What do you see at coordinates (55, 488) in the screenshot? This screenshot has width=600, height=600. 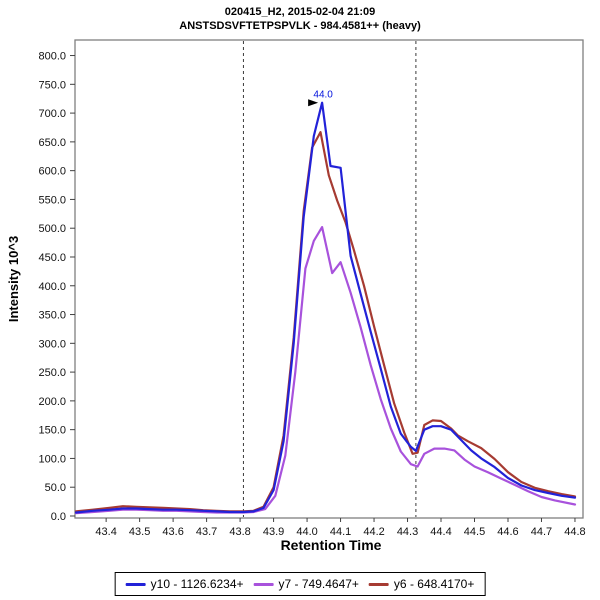 I see `y-tick-label: 50.0` at bounding box center [55, 488].